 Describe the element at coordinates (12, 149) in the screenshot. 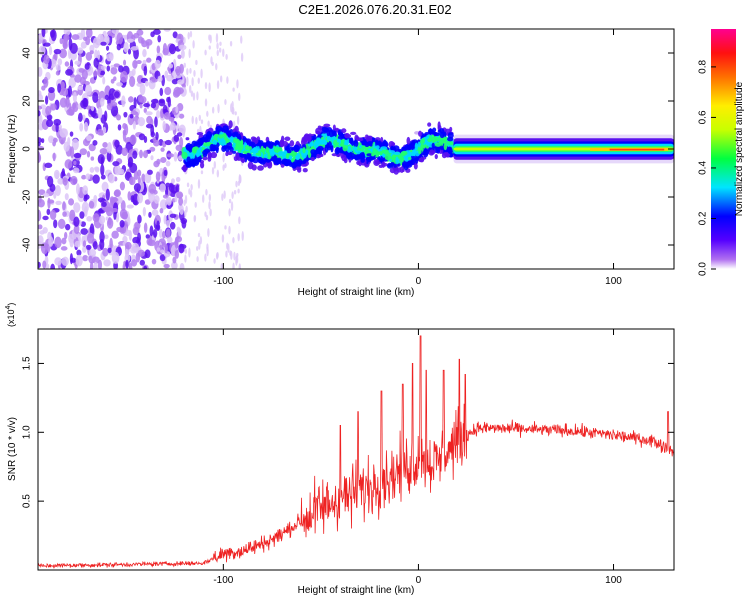

I see `spectrogram-y-axis-label: Frequency (Hz)` at that location.